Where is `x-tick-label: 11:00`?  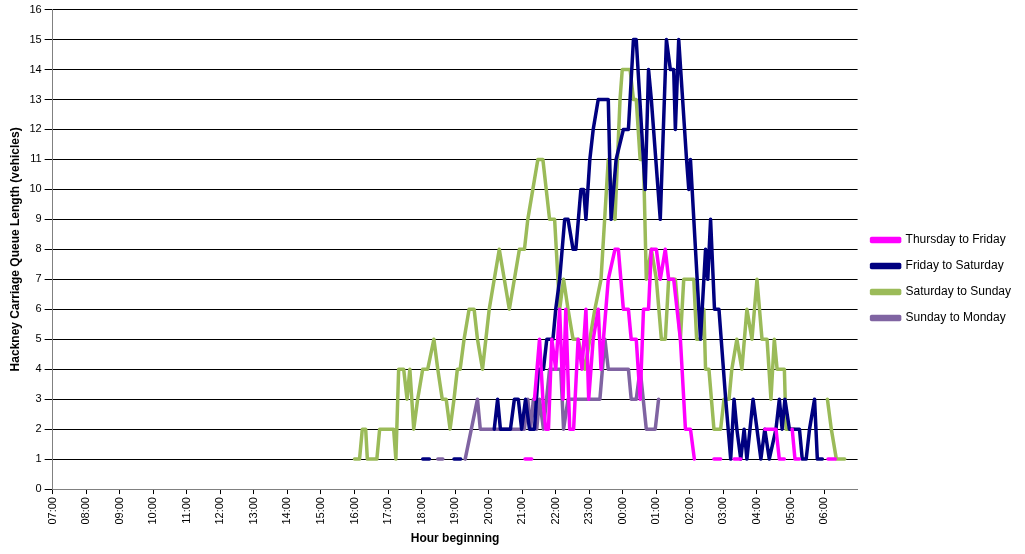 x-tick-label: 11:00 is located at coordinates (185, 510).